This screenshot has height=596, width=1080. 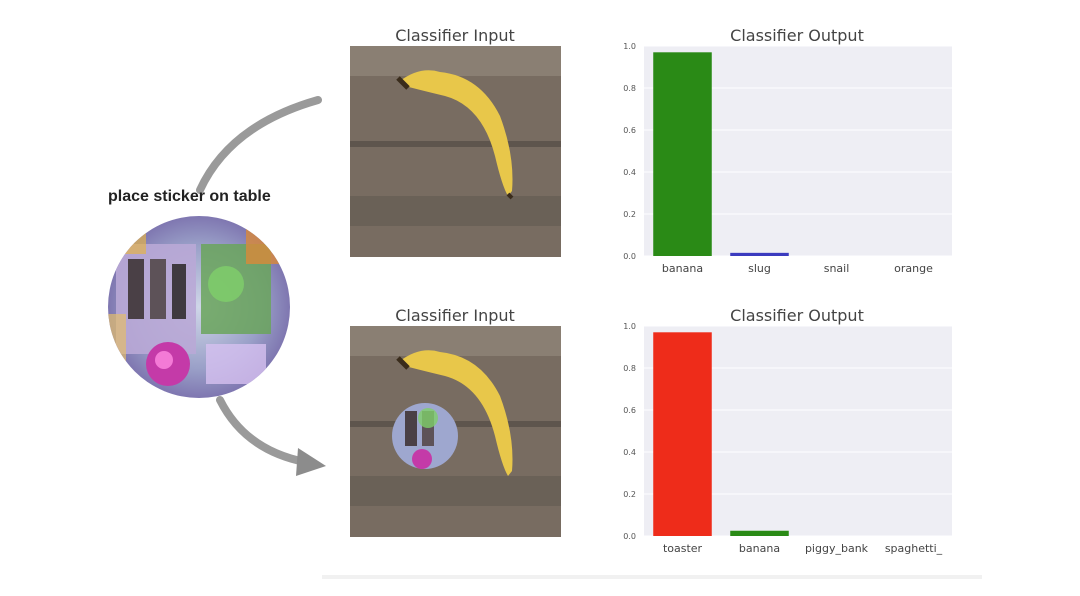 I want to click on x-tick-label: piggy_bank, so click(x=837, y=548).